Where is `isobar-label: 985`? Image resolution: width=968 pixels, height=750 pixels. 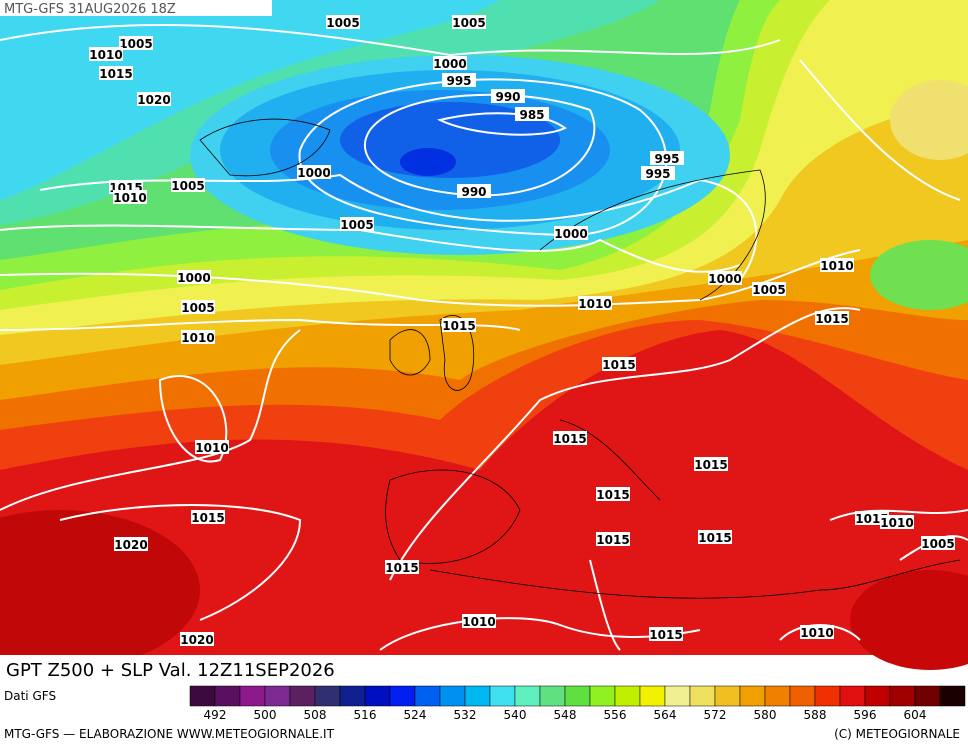 isobar-label: 985 is located at coordinates (531, 115).